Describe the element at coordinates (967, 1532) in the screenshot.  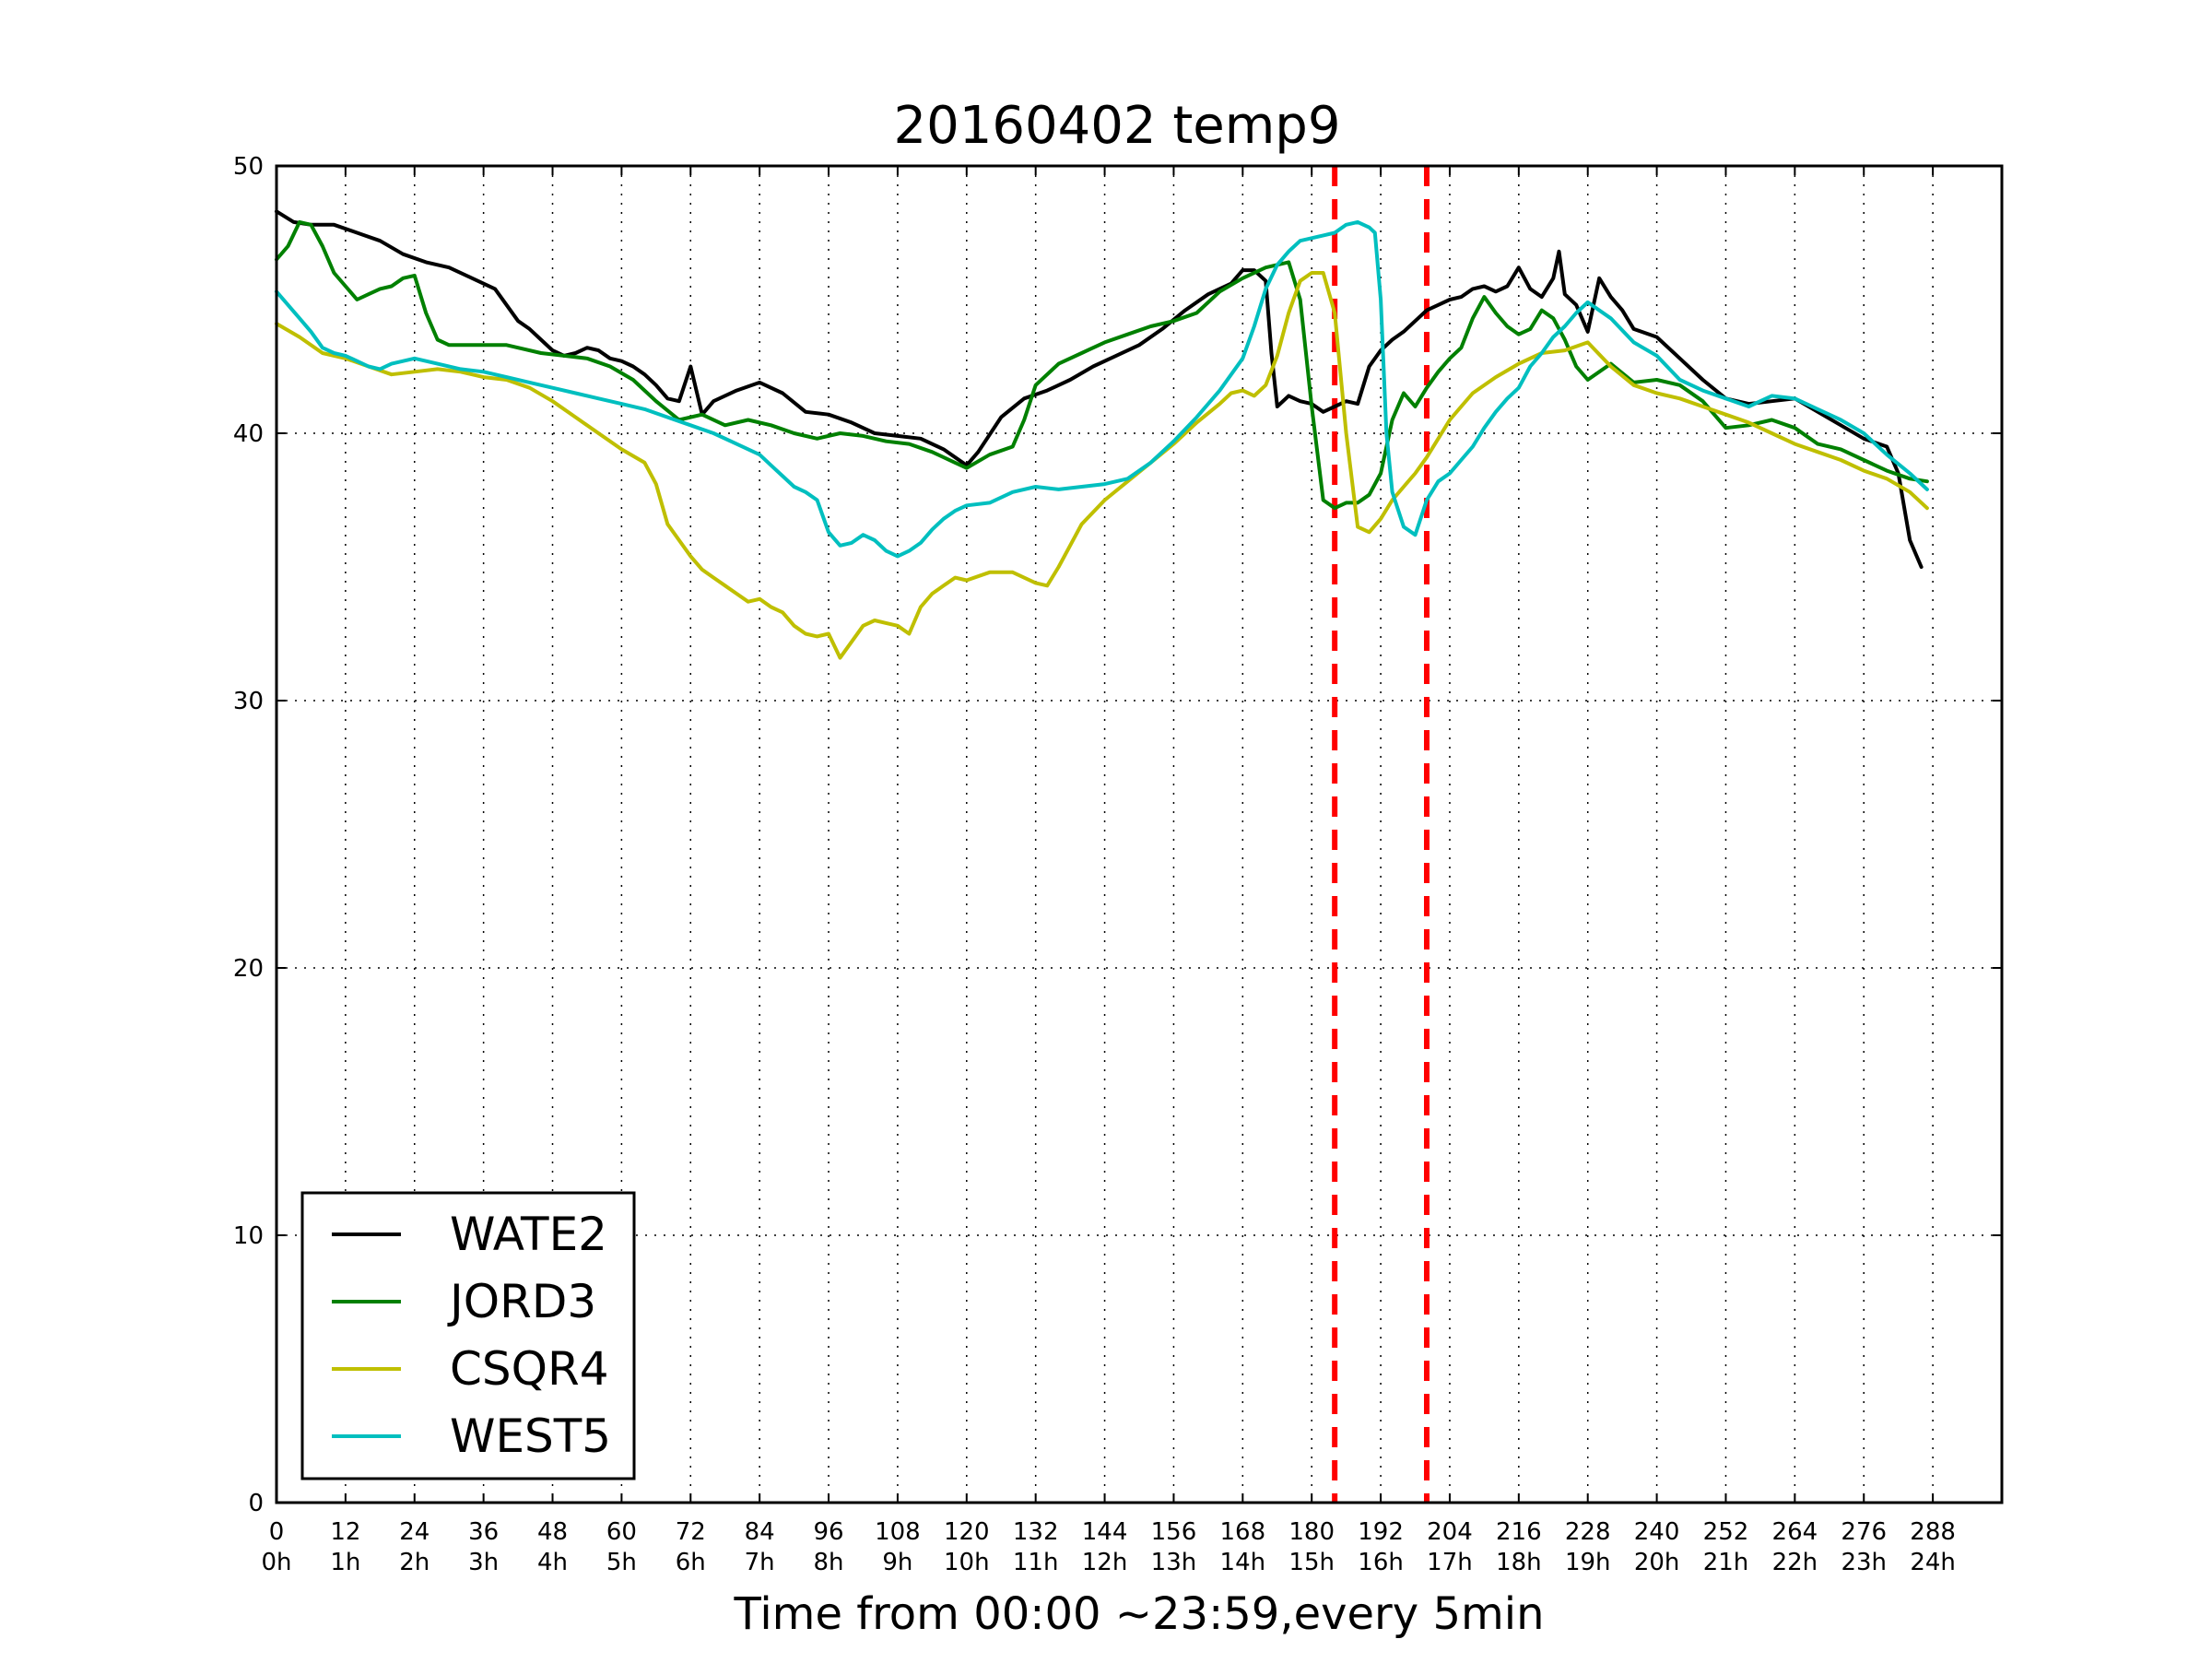
I see `x-tick-label: 120` at that location.